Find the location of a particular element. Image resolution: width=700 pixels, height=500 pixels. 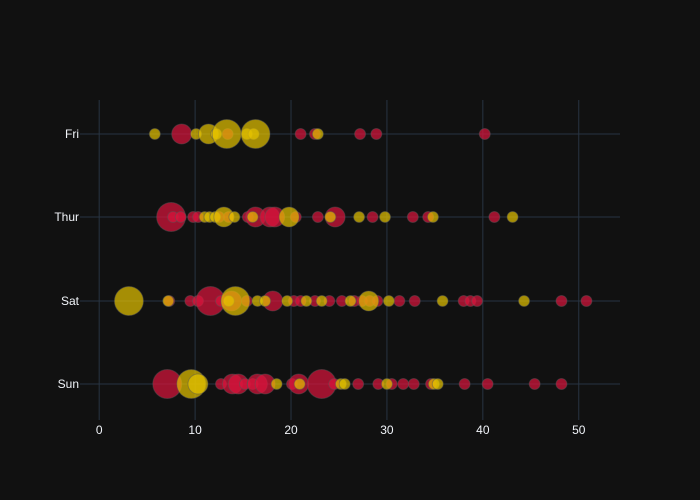

x-tick-label: 40 is located at coordinates (483, 430).